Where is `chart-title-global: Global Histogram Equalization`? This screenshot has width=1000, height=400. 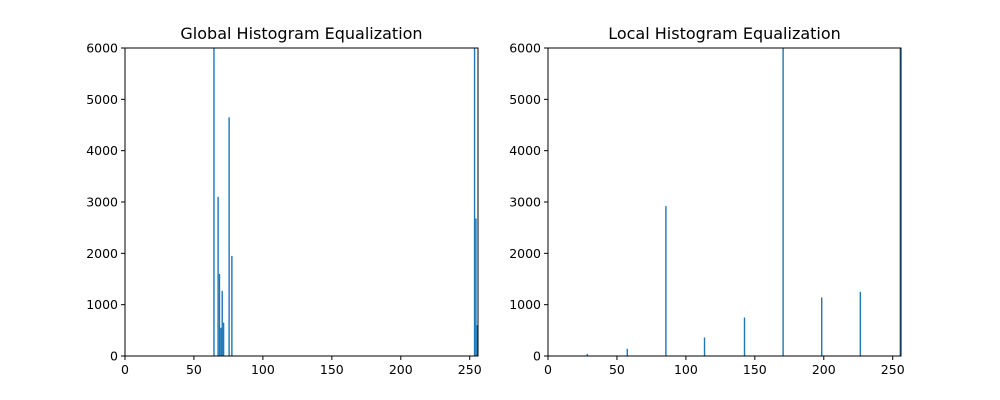 chart-title-global: Global Histogram Equalization is located at coordinates (301, 33).